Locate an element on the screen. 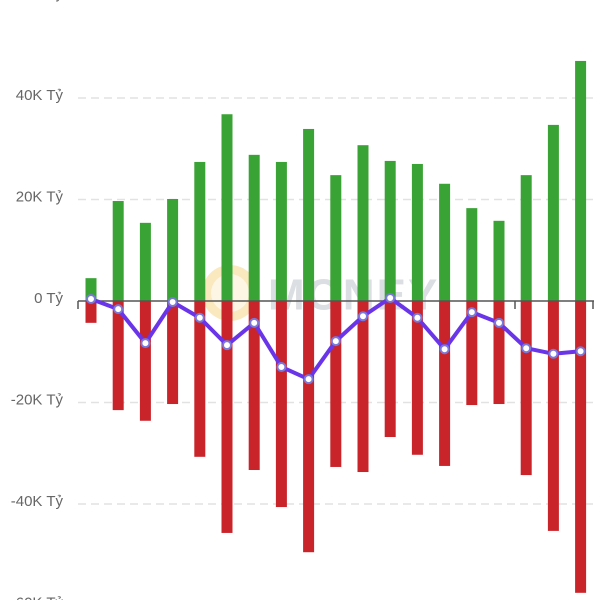 The width and height of the screenshot is (600, 600). y-tick-label: 0 Tỷ is located at coordinates (48, 298).